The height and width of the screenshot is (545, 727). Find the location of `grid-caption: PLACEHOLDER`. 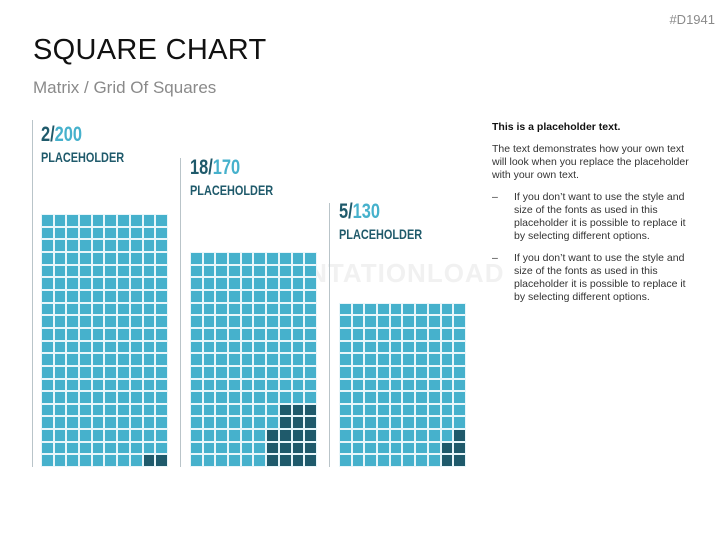

grid-caption: PLACEHOLDER is located at coordinates (381, 234).